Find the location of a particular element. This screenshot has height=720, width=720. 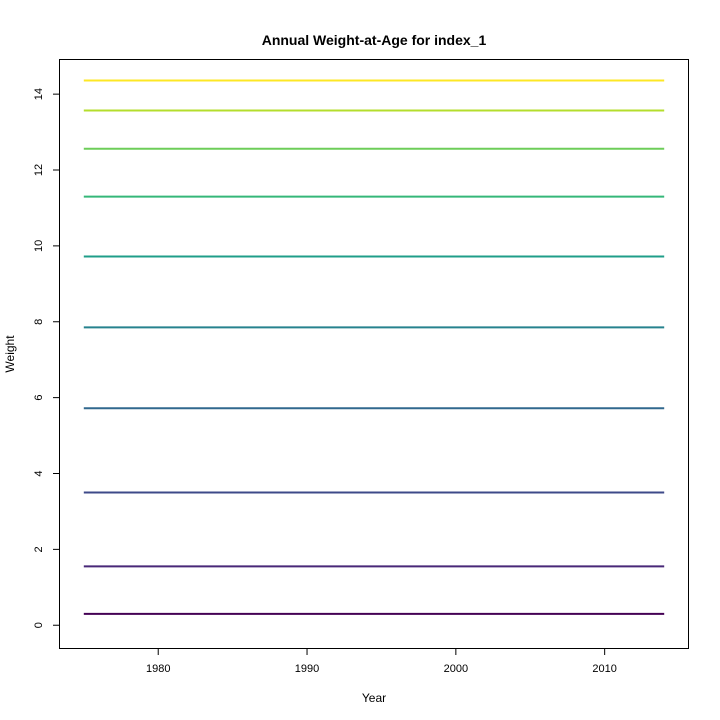

x-axis-label: Year is located at coordinates (374, 698).